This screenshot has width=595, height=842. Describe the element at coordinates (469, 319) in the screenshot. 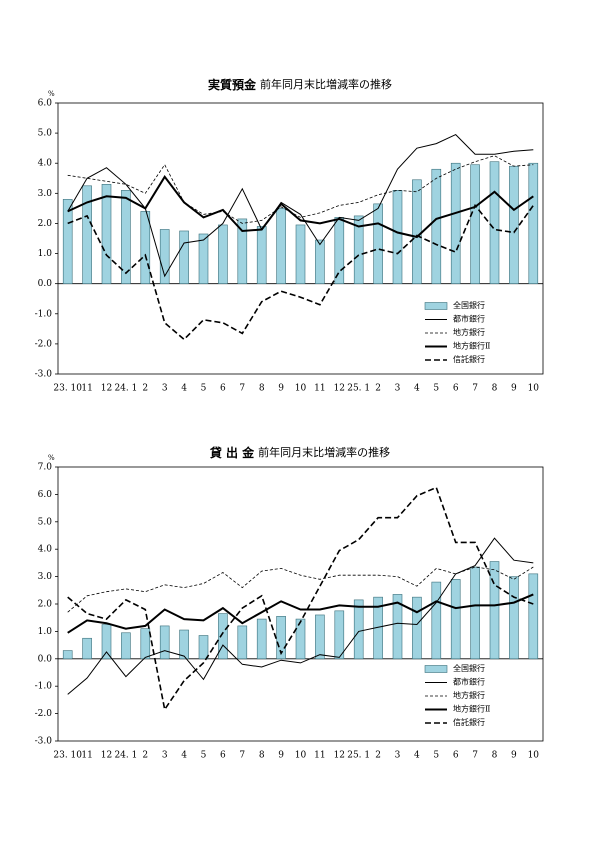

I see `legend-label: 都市銀行` at that location.